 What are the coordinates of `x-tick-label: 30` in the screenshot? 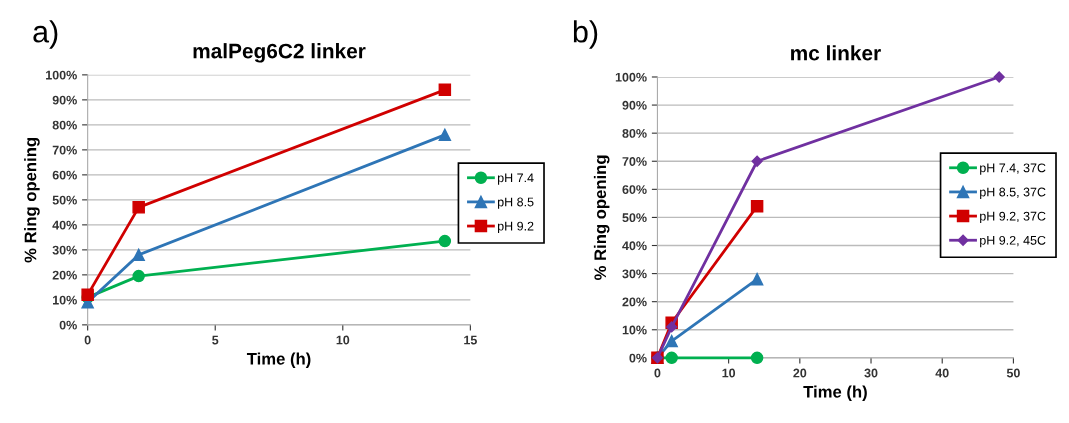 It's located at (871, 373).